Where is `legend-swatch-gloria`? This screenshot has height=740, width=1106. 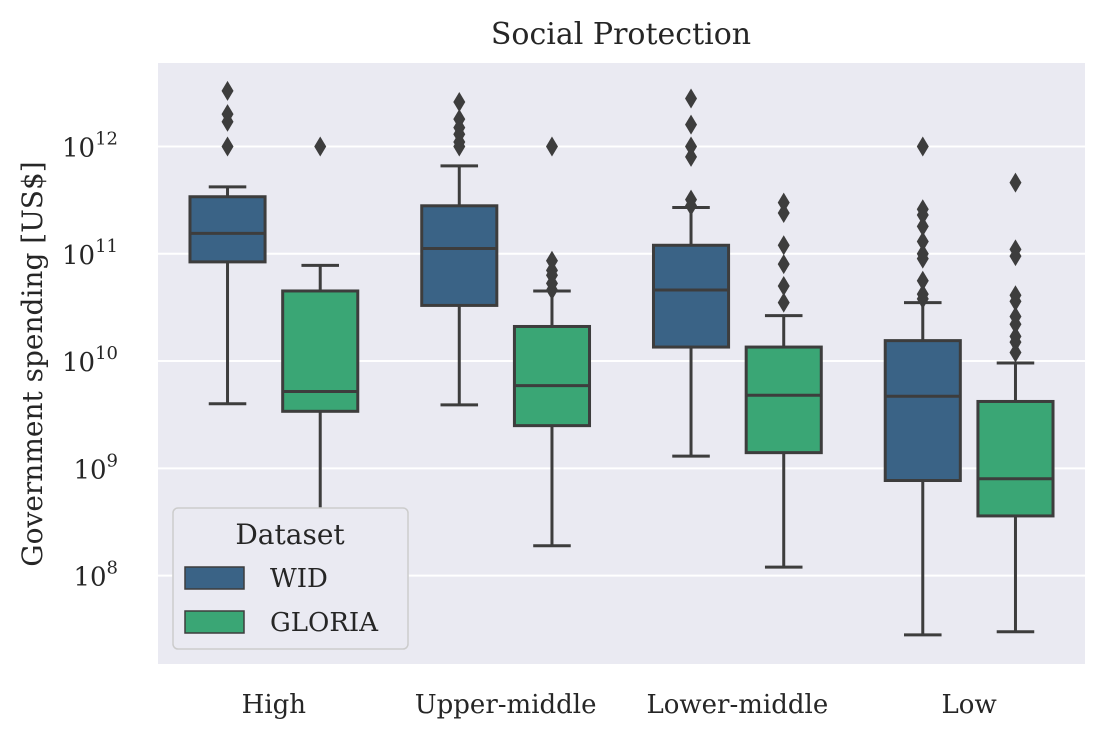
legend-swatch-gloria is located at coordinates (214, 622).